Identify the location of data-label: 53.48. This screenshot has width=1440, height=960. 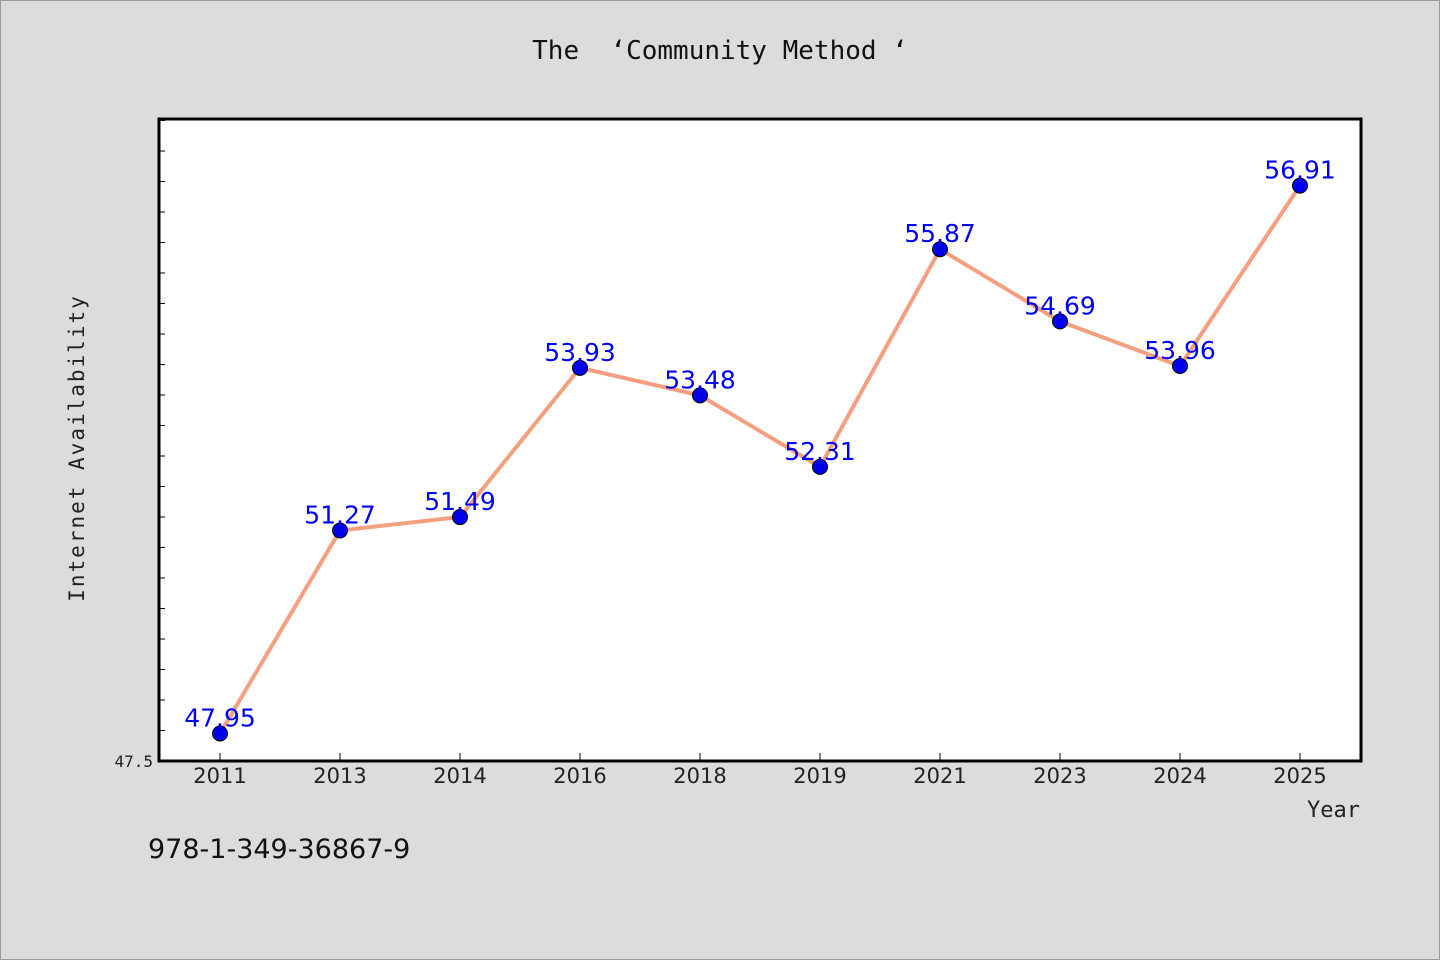
(700, 379).